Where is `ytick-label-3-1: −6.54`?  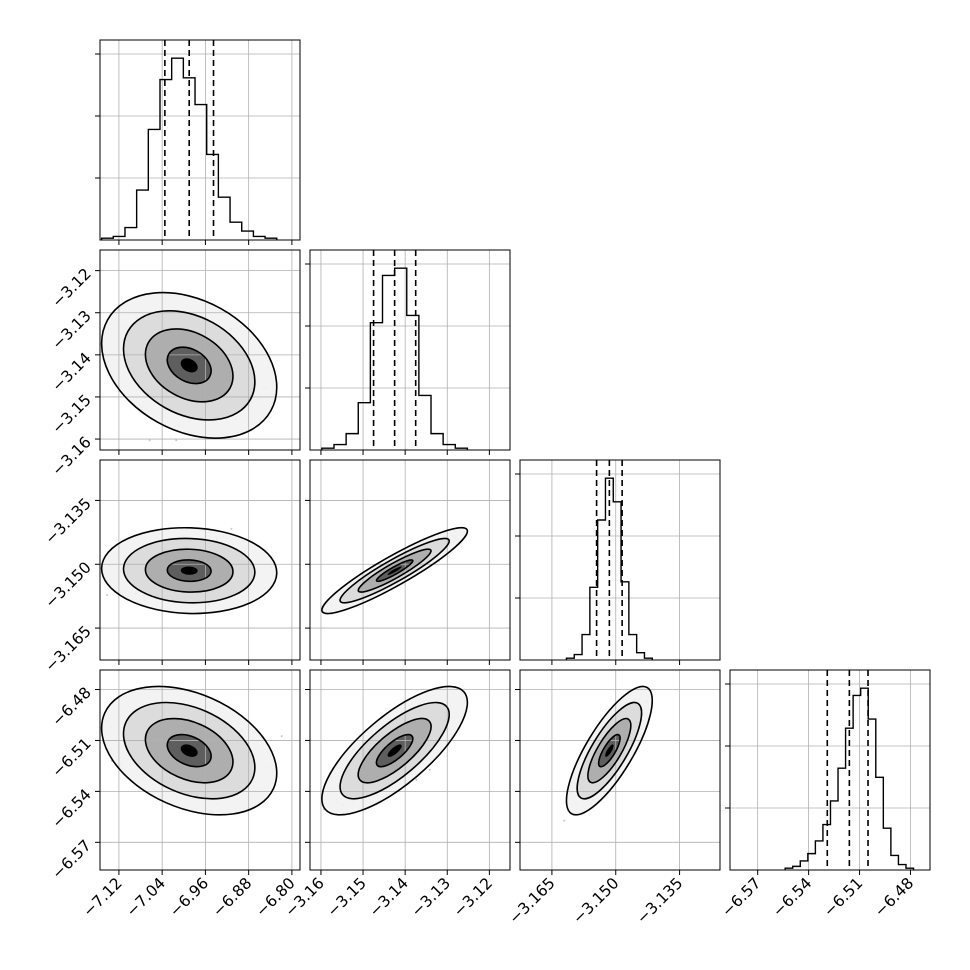 ytick-label-3-1: −6.54 is located at coordinates (72, 808).